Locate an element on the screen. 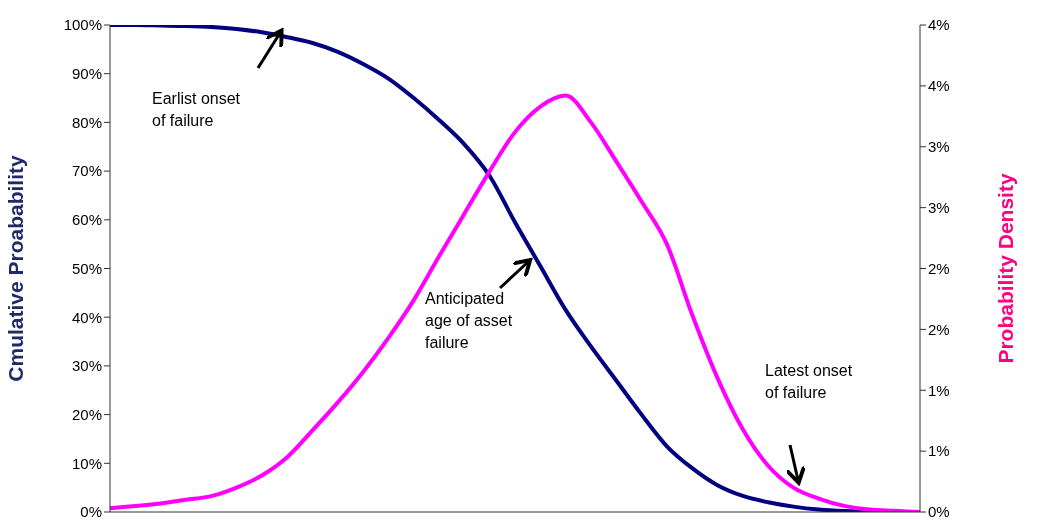 Image resolution: width=1046 pixels, height=520 pixels. y-tick-label: 30% is located at coordinates (86, 366).